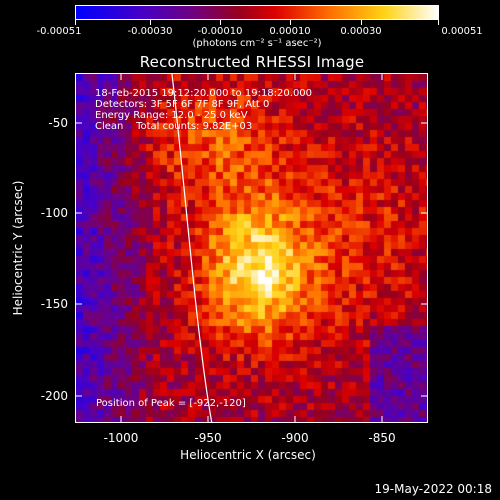 The image size is (500, 500). I want to click on solar-limb-line, so click(192, 248).